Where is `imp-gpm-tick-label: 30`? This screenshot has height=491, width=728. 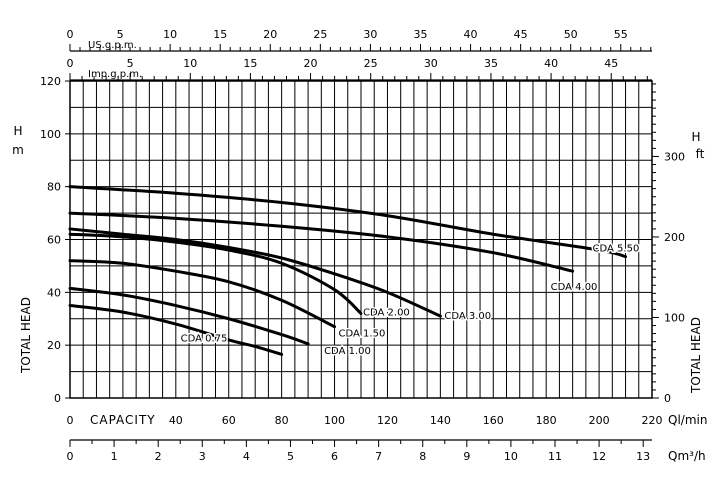
imp-gpm-tick-label: 30 is located at coordinates (431, 63).